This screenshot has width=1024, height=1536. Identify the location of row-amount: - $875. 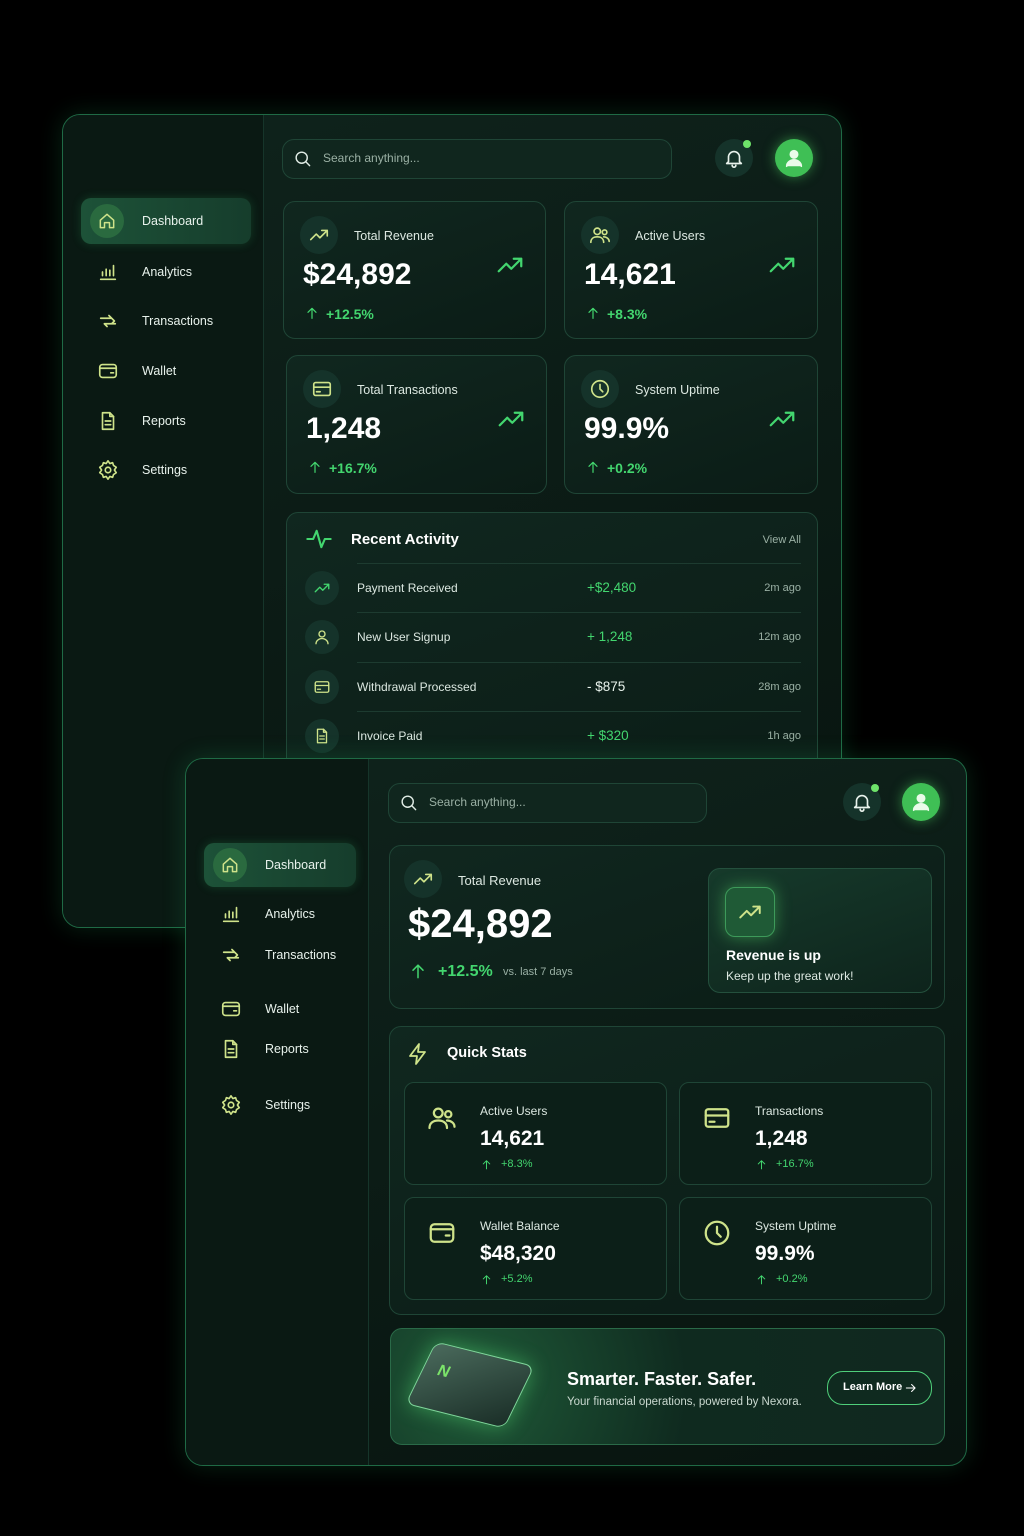
(606, 686).